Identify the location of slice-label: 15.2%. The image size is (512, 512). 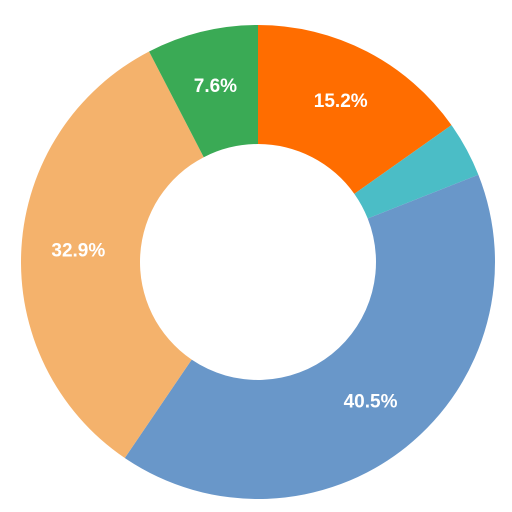
(341, 101).